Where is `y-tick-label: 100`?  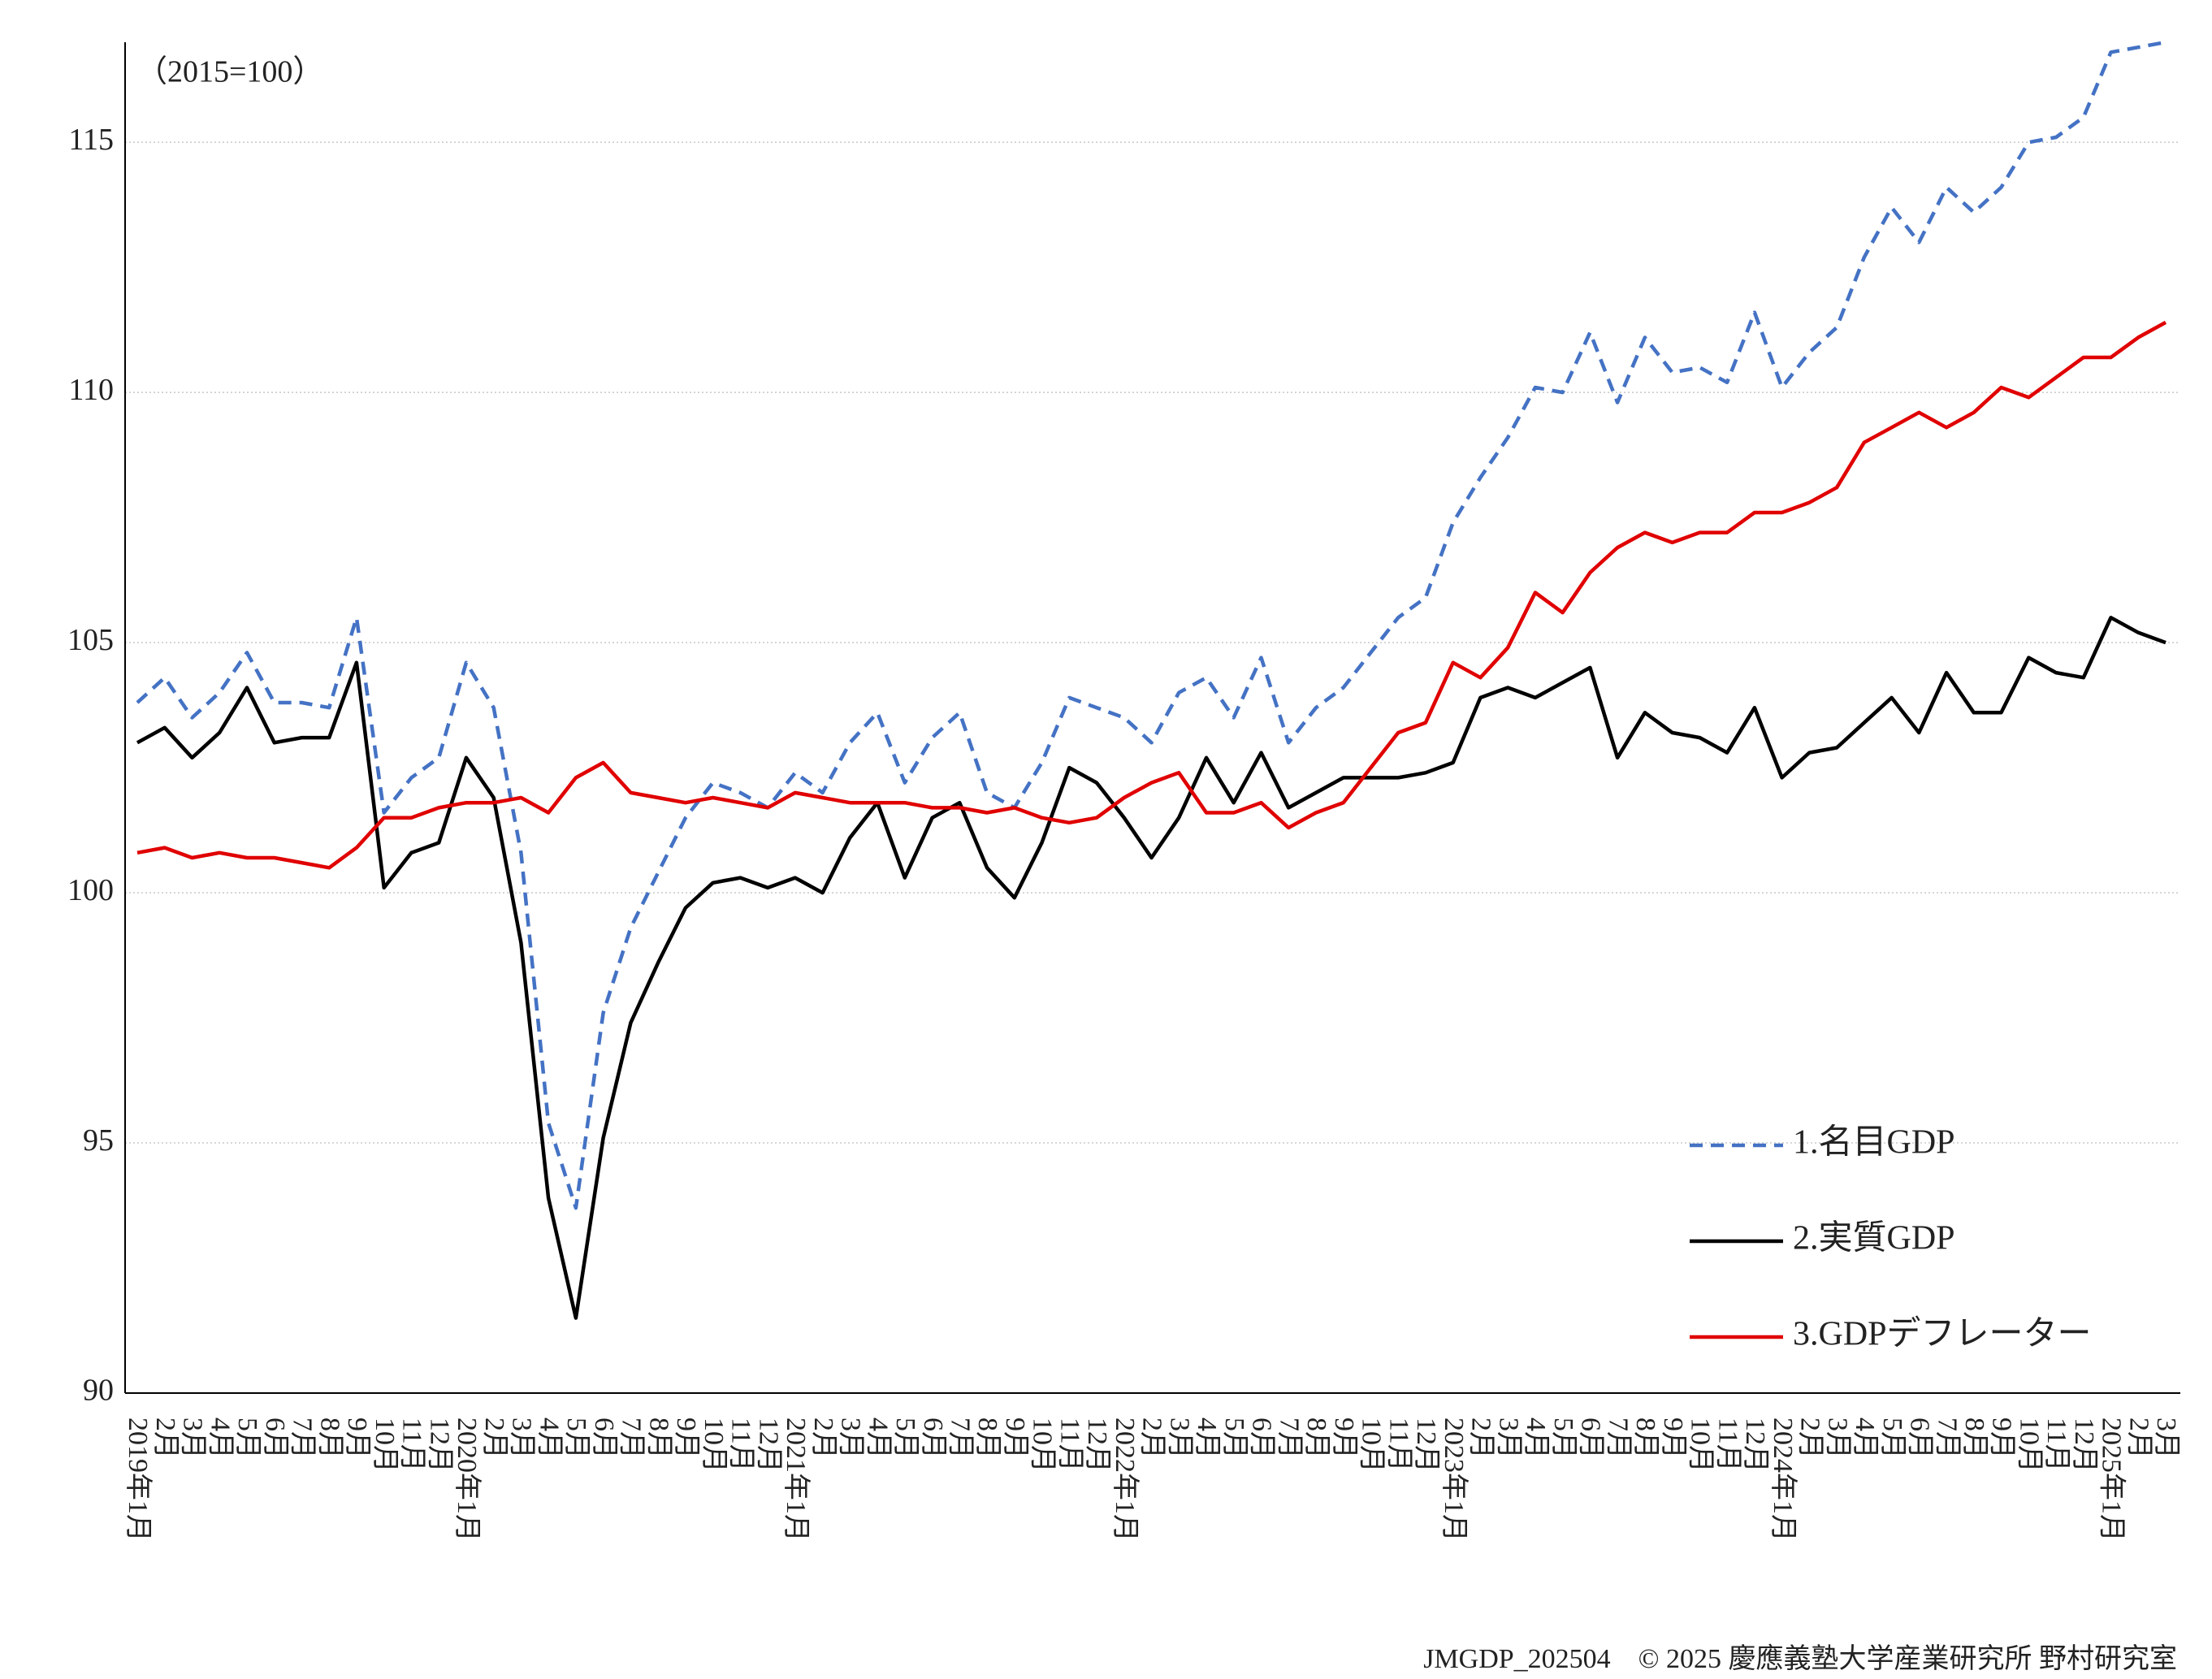 y-tick-label: 100 is located at coordinates (90, 890).